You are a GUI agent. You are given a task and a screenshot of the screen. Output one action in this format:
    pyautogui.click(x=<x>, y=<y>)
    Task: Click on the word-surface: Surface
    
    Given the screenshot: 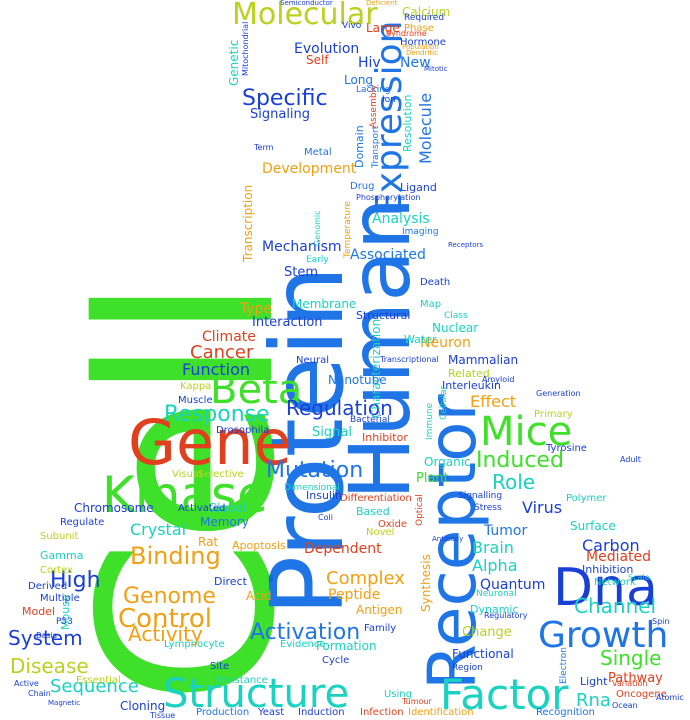 What is the action you would take?
    pyautogui.click(x=593, y=526)
    